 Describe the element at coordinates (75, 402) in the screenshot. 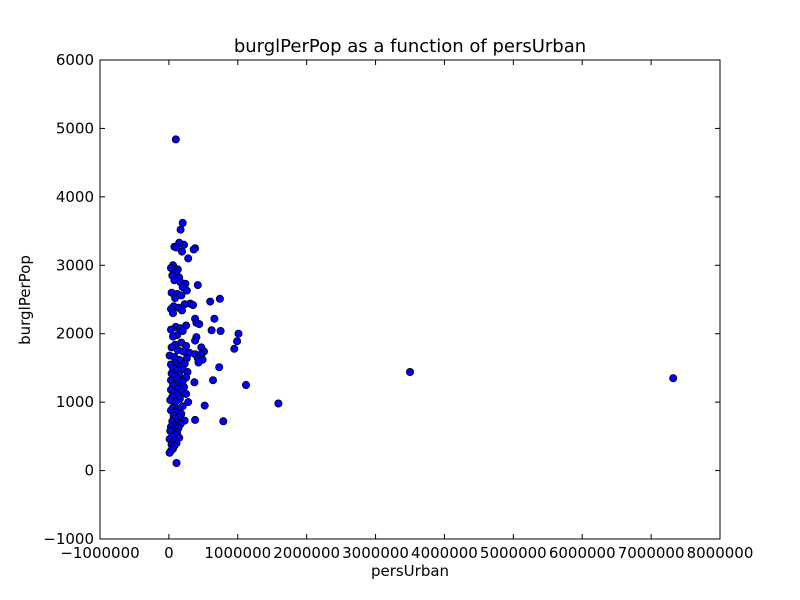

I see `y-tick-label: 1000` at that location.